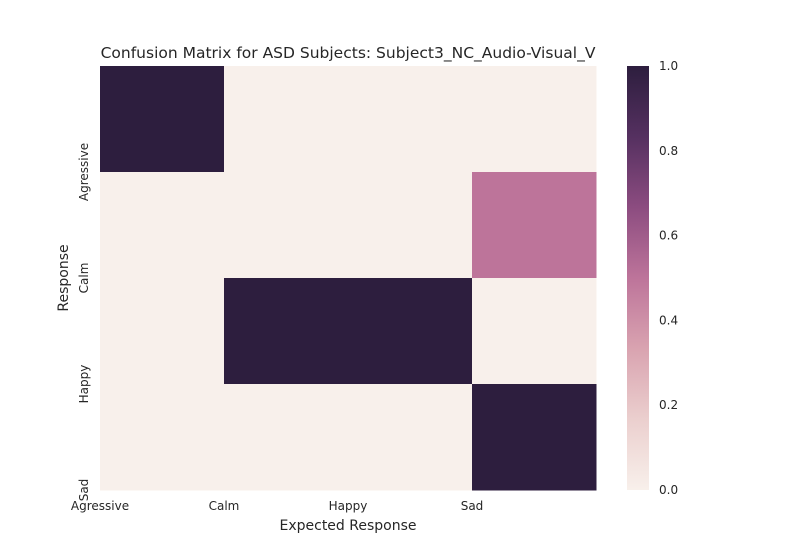 This screenshot has width=800, height=550. What do you see at coordinates (84, 384) in the screenshot?
I see `y-tick-label: Happy` at bounding box center [84, 384].